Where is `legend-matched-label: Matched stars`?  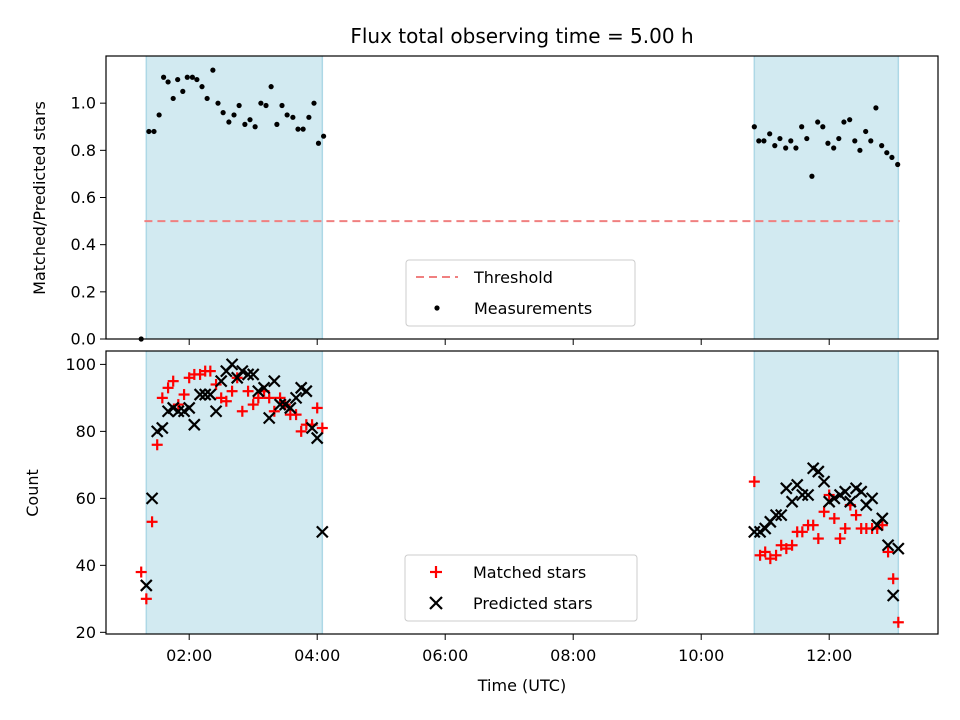
legend-matched-label: Matched stars is located at coordinates (529, 572).